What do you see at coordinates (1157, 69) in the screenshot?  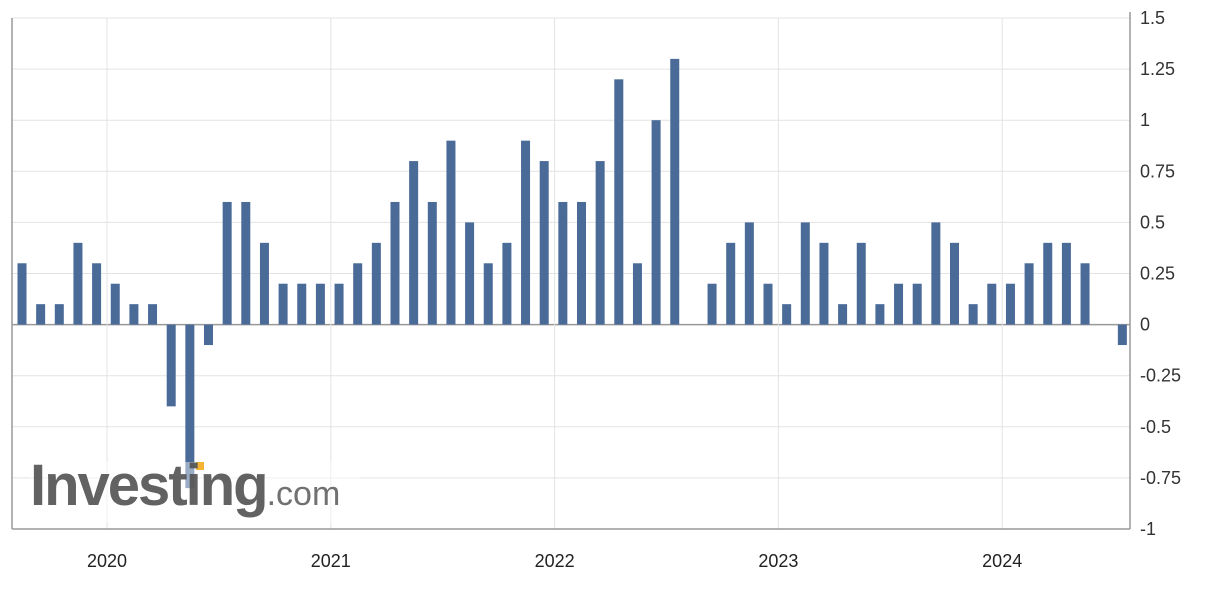 I see `y-tick-label: 1.25` at bounding box center [1157, 69].